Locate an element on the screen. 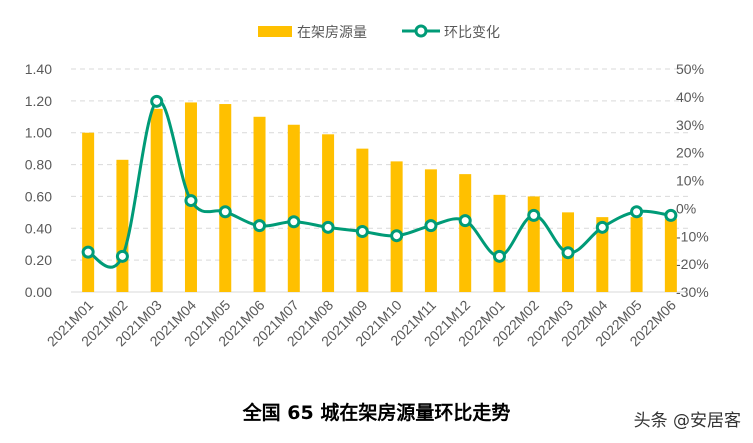  left-tick-label: 1.40 is located at coordinates (38, 69).